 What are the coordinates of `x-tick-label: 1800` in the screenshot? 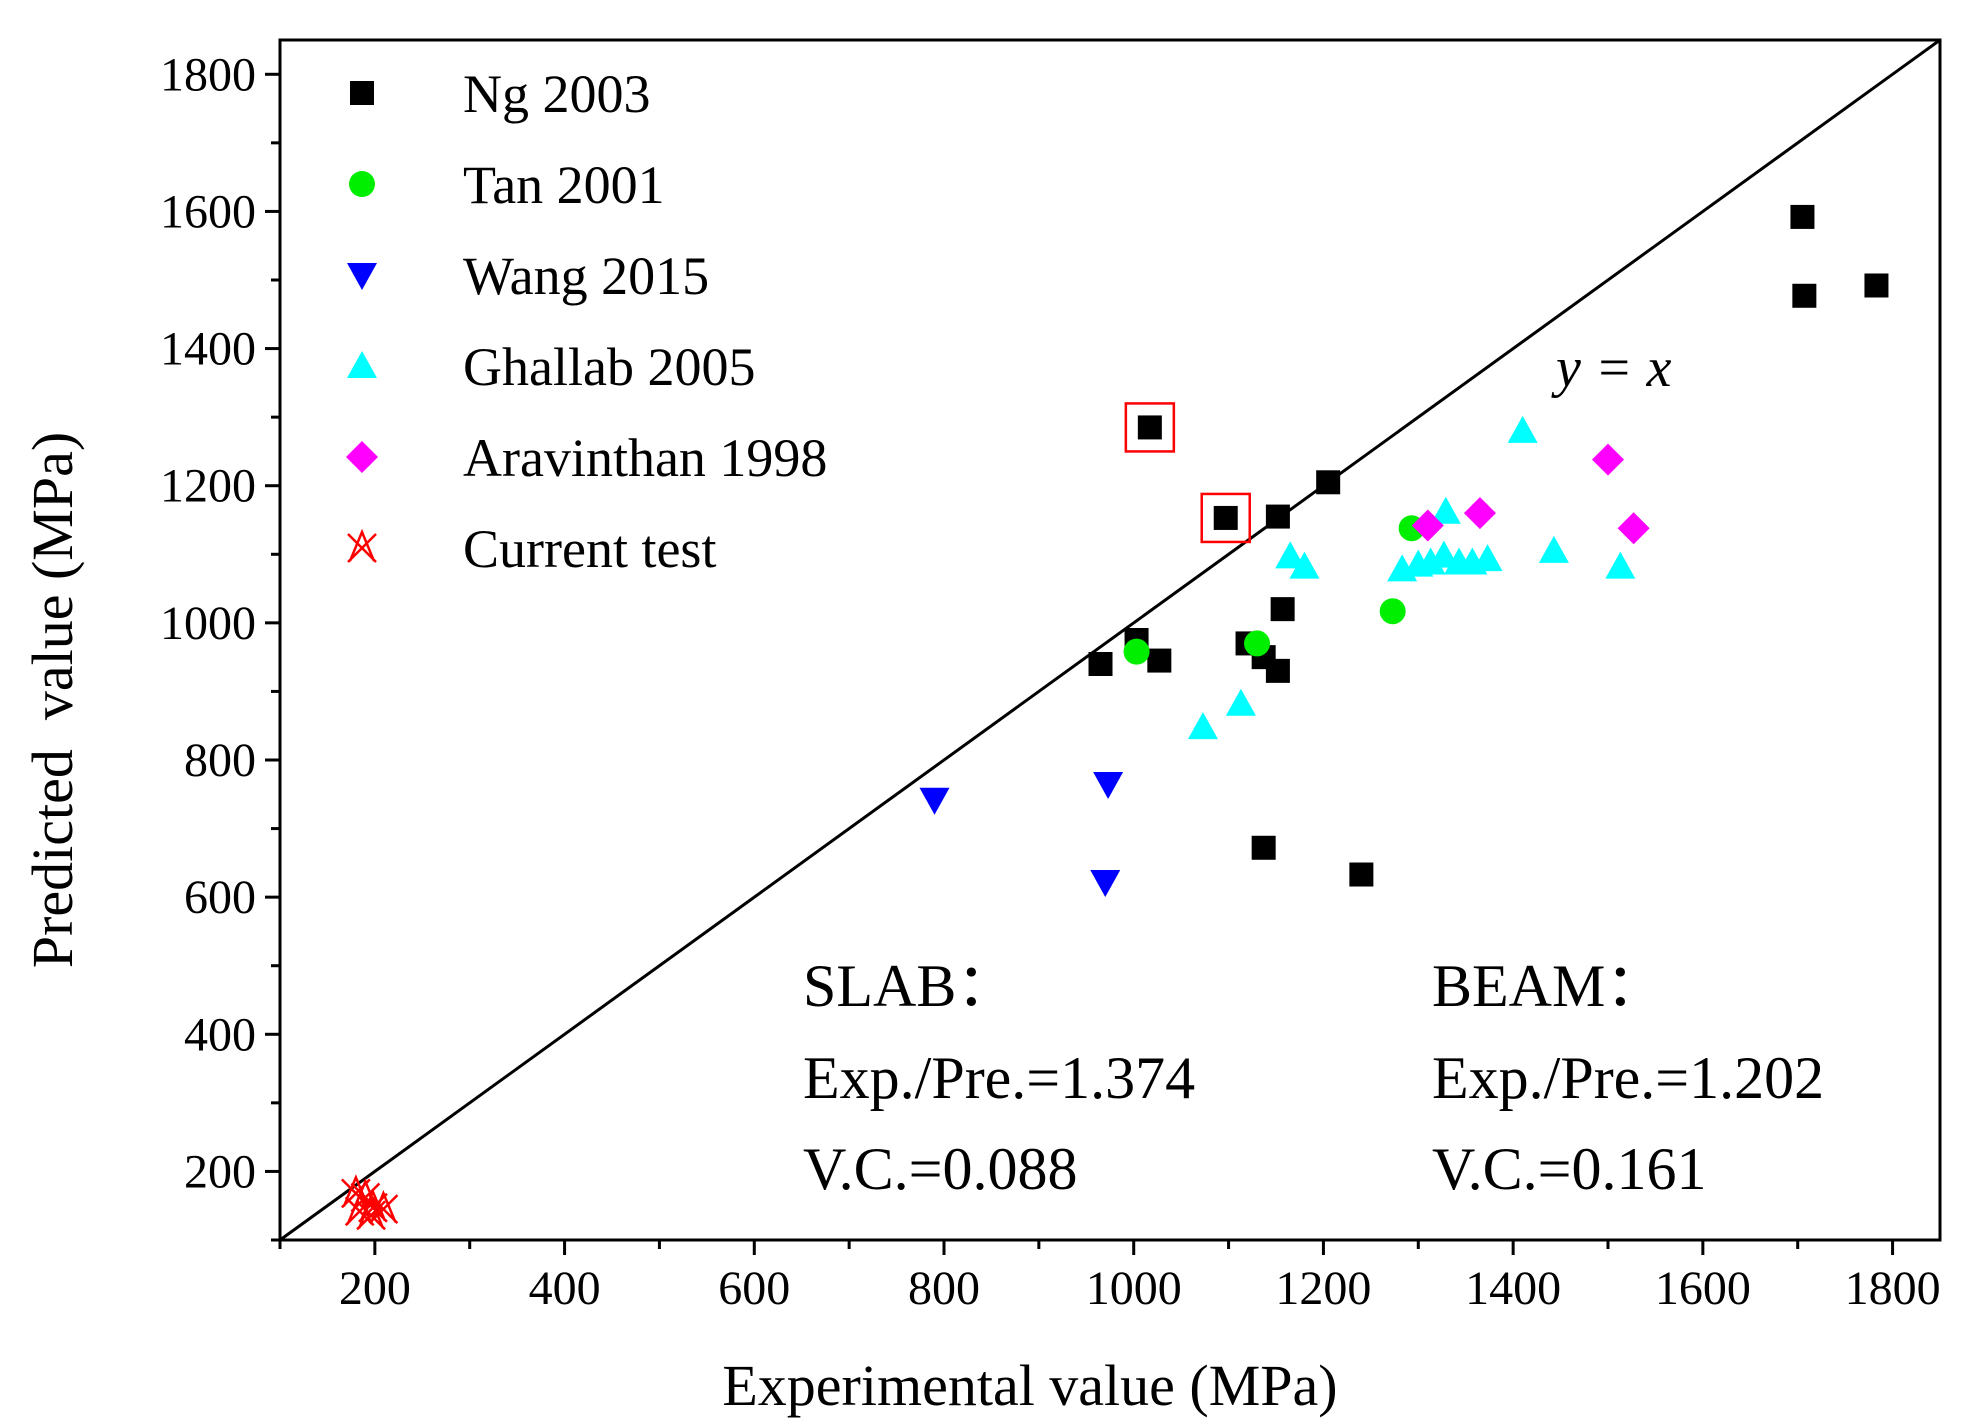 It's located at (1893, 1288).